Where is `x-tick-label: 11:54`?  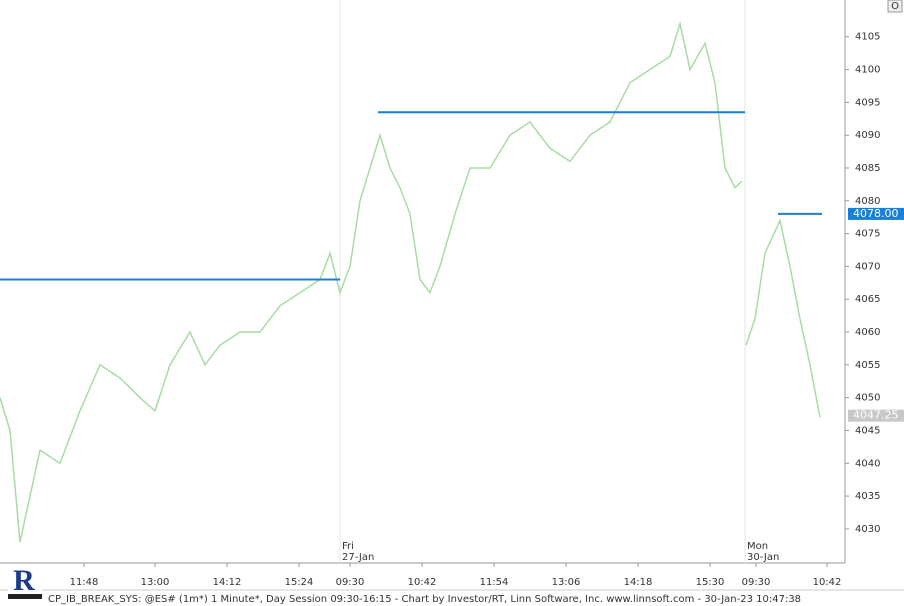 x-tick-label: 11:54 is located at coordinates (494, 582).